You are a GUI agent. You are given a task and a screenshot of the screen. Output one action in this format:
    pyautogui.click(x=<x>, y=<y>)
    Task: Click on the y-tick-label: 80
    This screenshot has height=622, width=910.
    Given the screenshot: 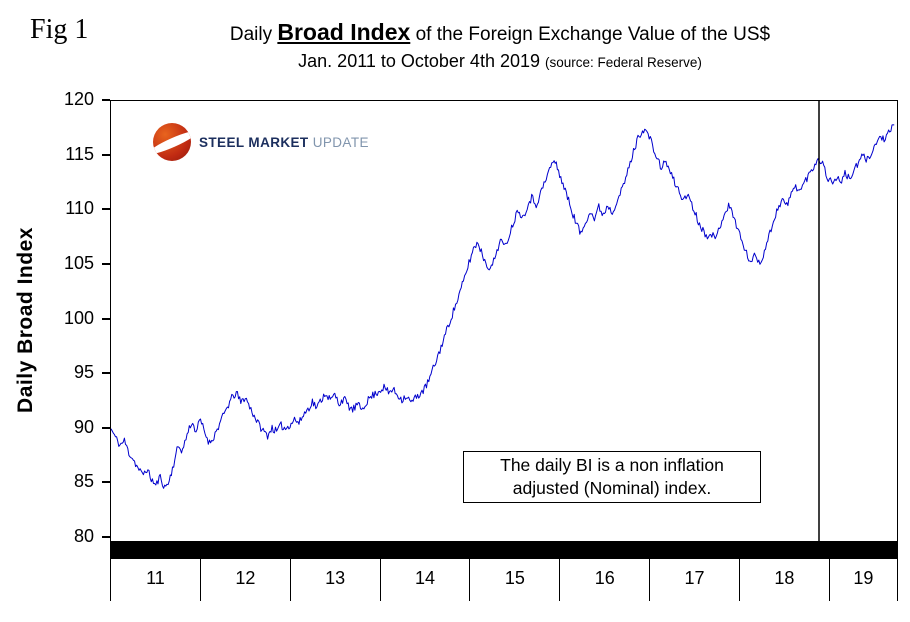 What is the action you would take?
    pyautogui.click(x=83, y=536)
    